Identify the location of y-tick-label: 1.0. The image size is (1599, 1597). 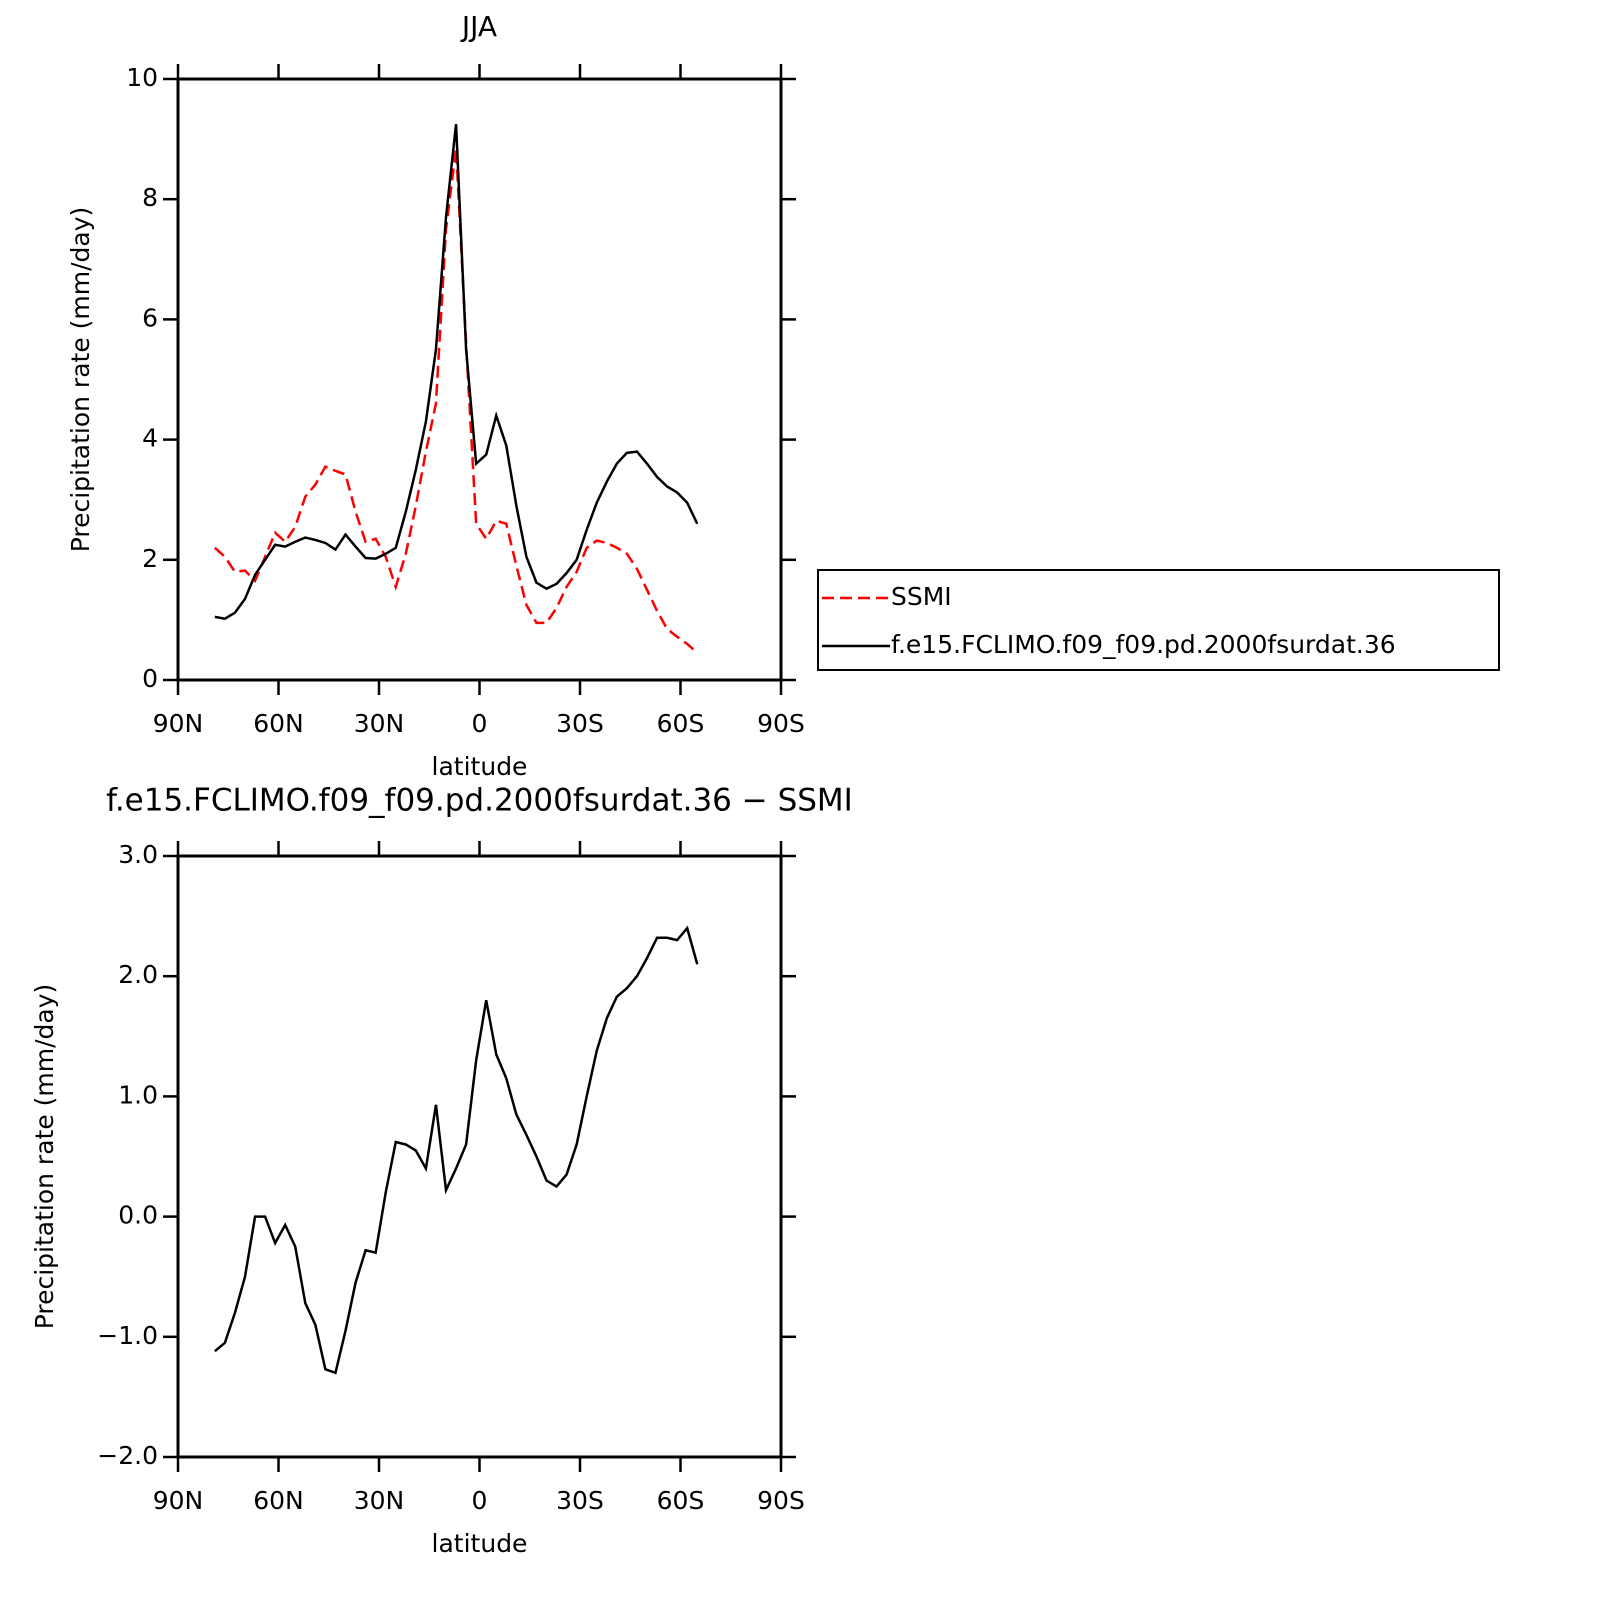
(138, 1094).